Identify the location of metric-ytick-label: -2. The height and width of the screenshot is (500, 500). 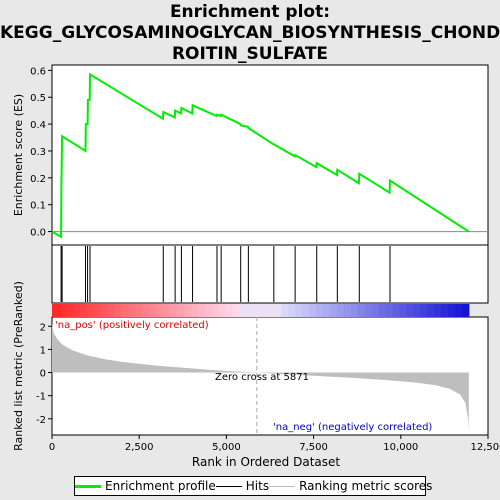
(41, 420).